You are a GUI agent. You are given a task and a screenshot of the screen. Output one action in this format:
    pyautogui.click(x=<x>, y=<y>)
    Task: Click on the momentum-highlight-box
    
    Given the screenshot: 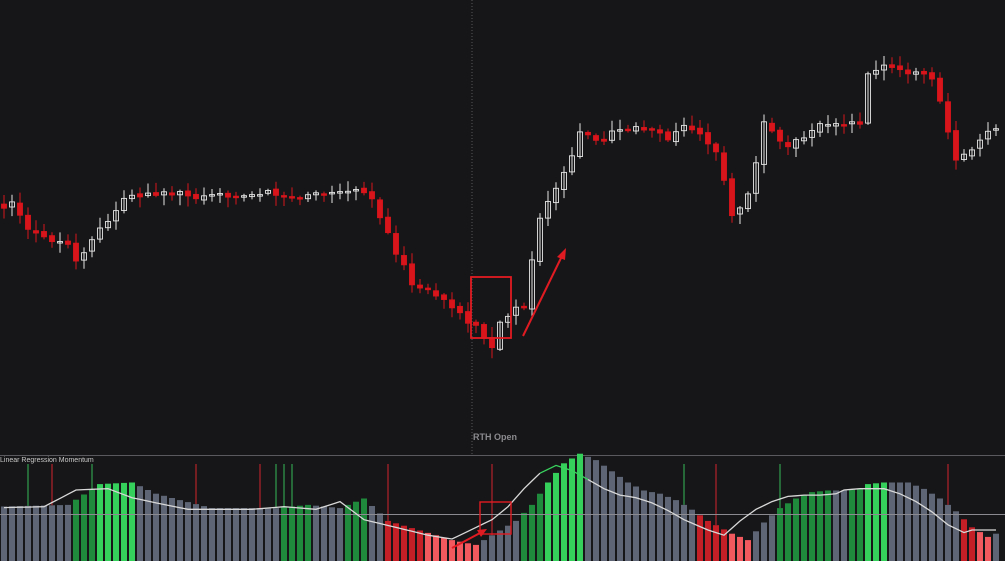 What is the action you would take?
    pyautogui.click(x=495, y=518)
    